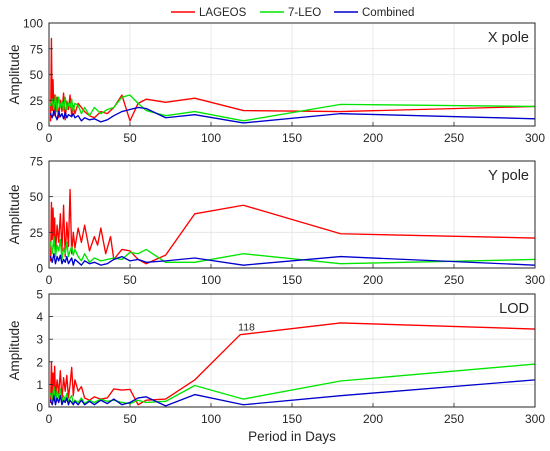  What do you see at coordinates (535, 419) in the screenshot?
I see `x-tick-label-2-6: 300` at bounding box center [535, 419].